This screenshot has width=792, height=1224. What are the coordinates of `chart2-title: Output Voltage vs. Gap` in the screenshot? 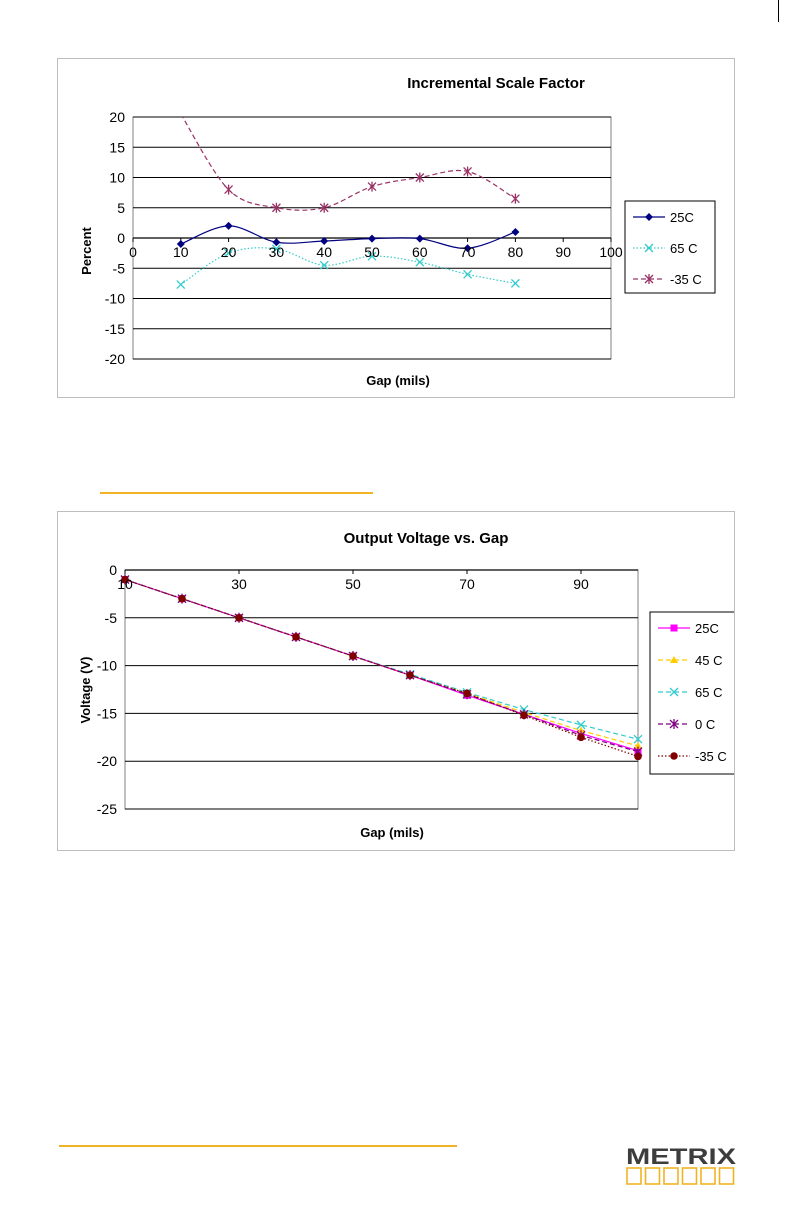 It's located at (426, 538).